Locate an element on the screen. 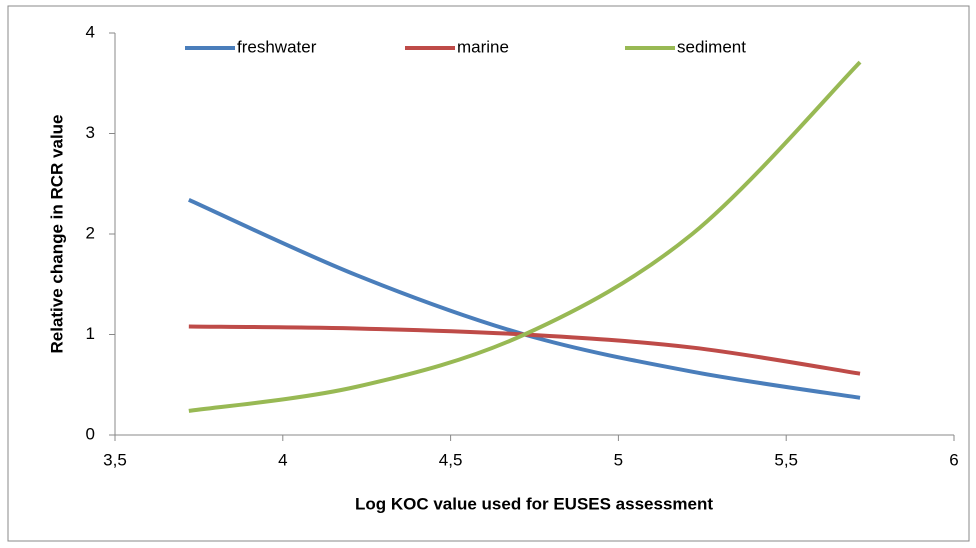 This screenshot has width=976, height=548. legend-label: marine is located at coordinates (483, 46).